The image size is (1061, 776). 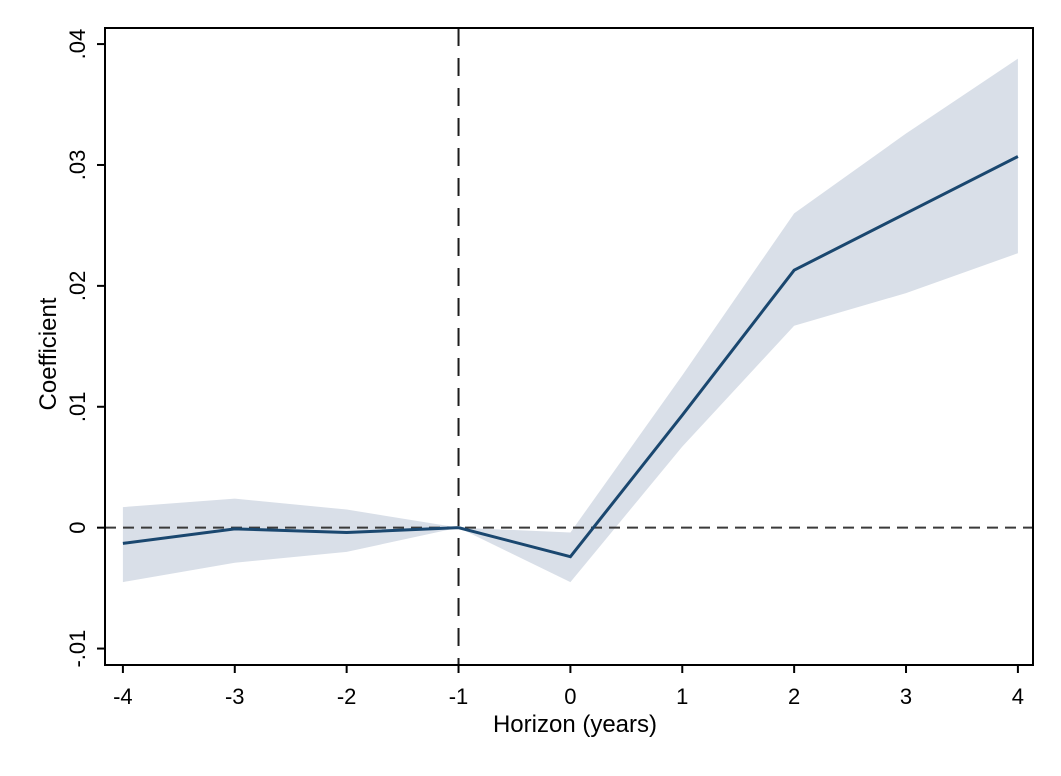 I want to click on x-tick-label: 3, so click(x=906, y=696).